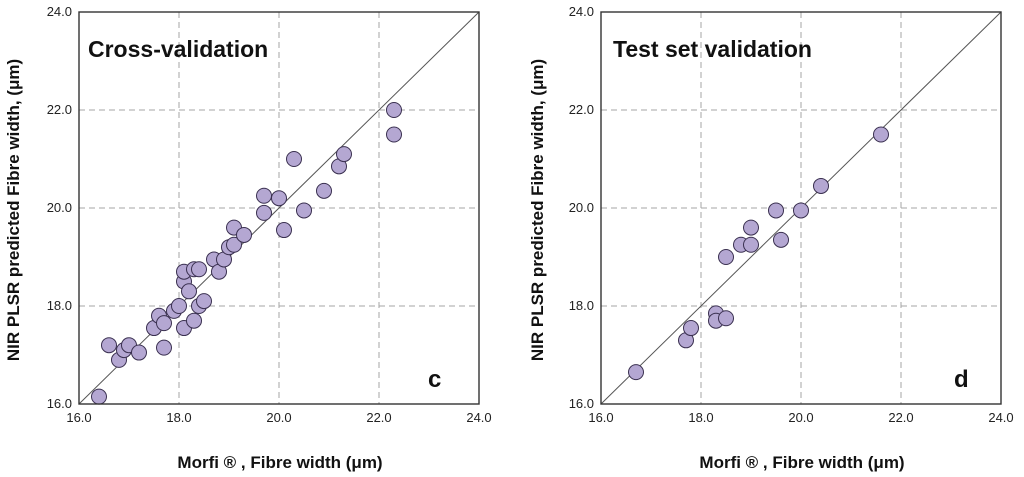  Describe the element at coordinates (961, 379) in the screenshot. I see `panel-letter: d` at that location.